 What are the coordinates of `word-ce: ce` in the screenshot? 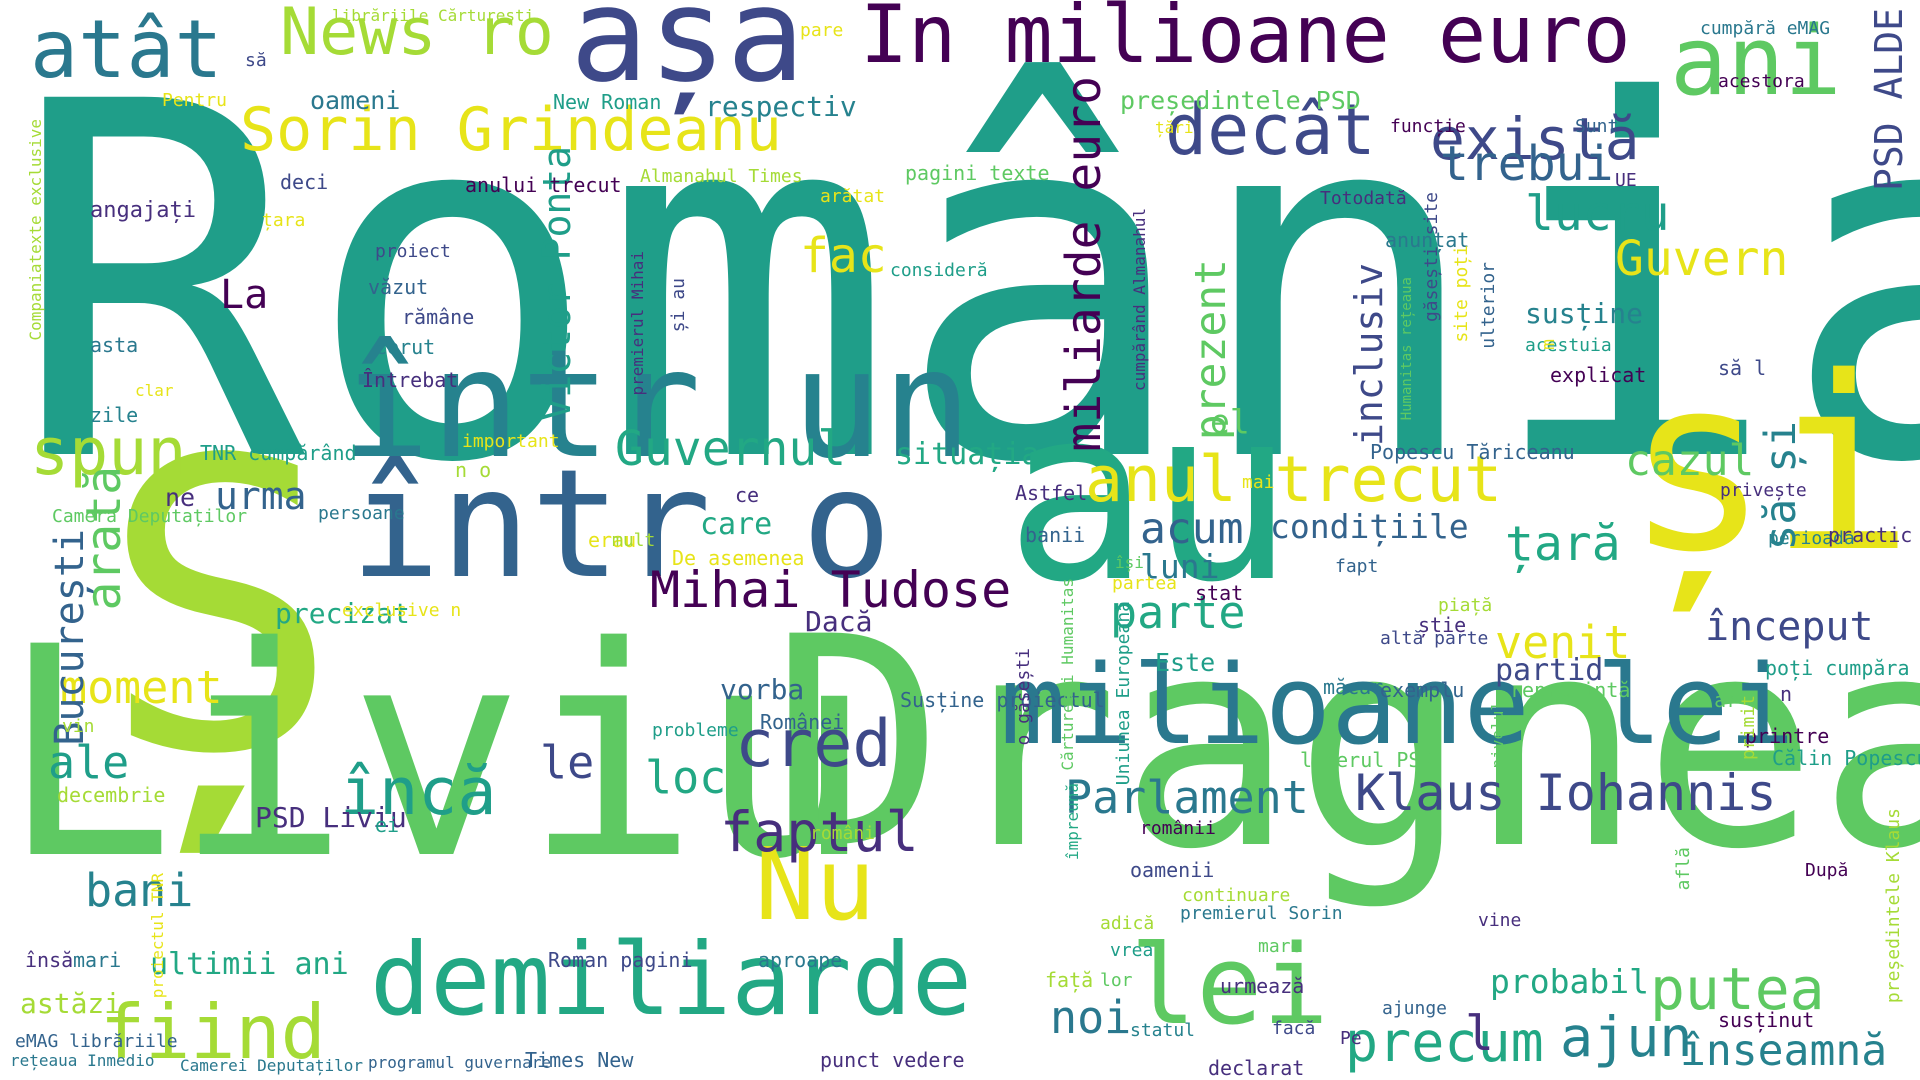 It's located at (747, 495).